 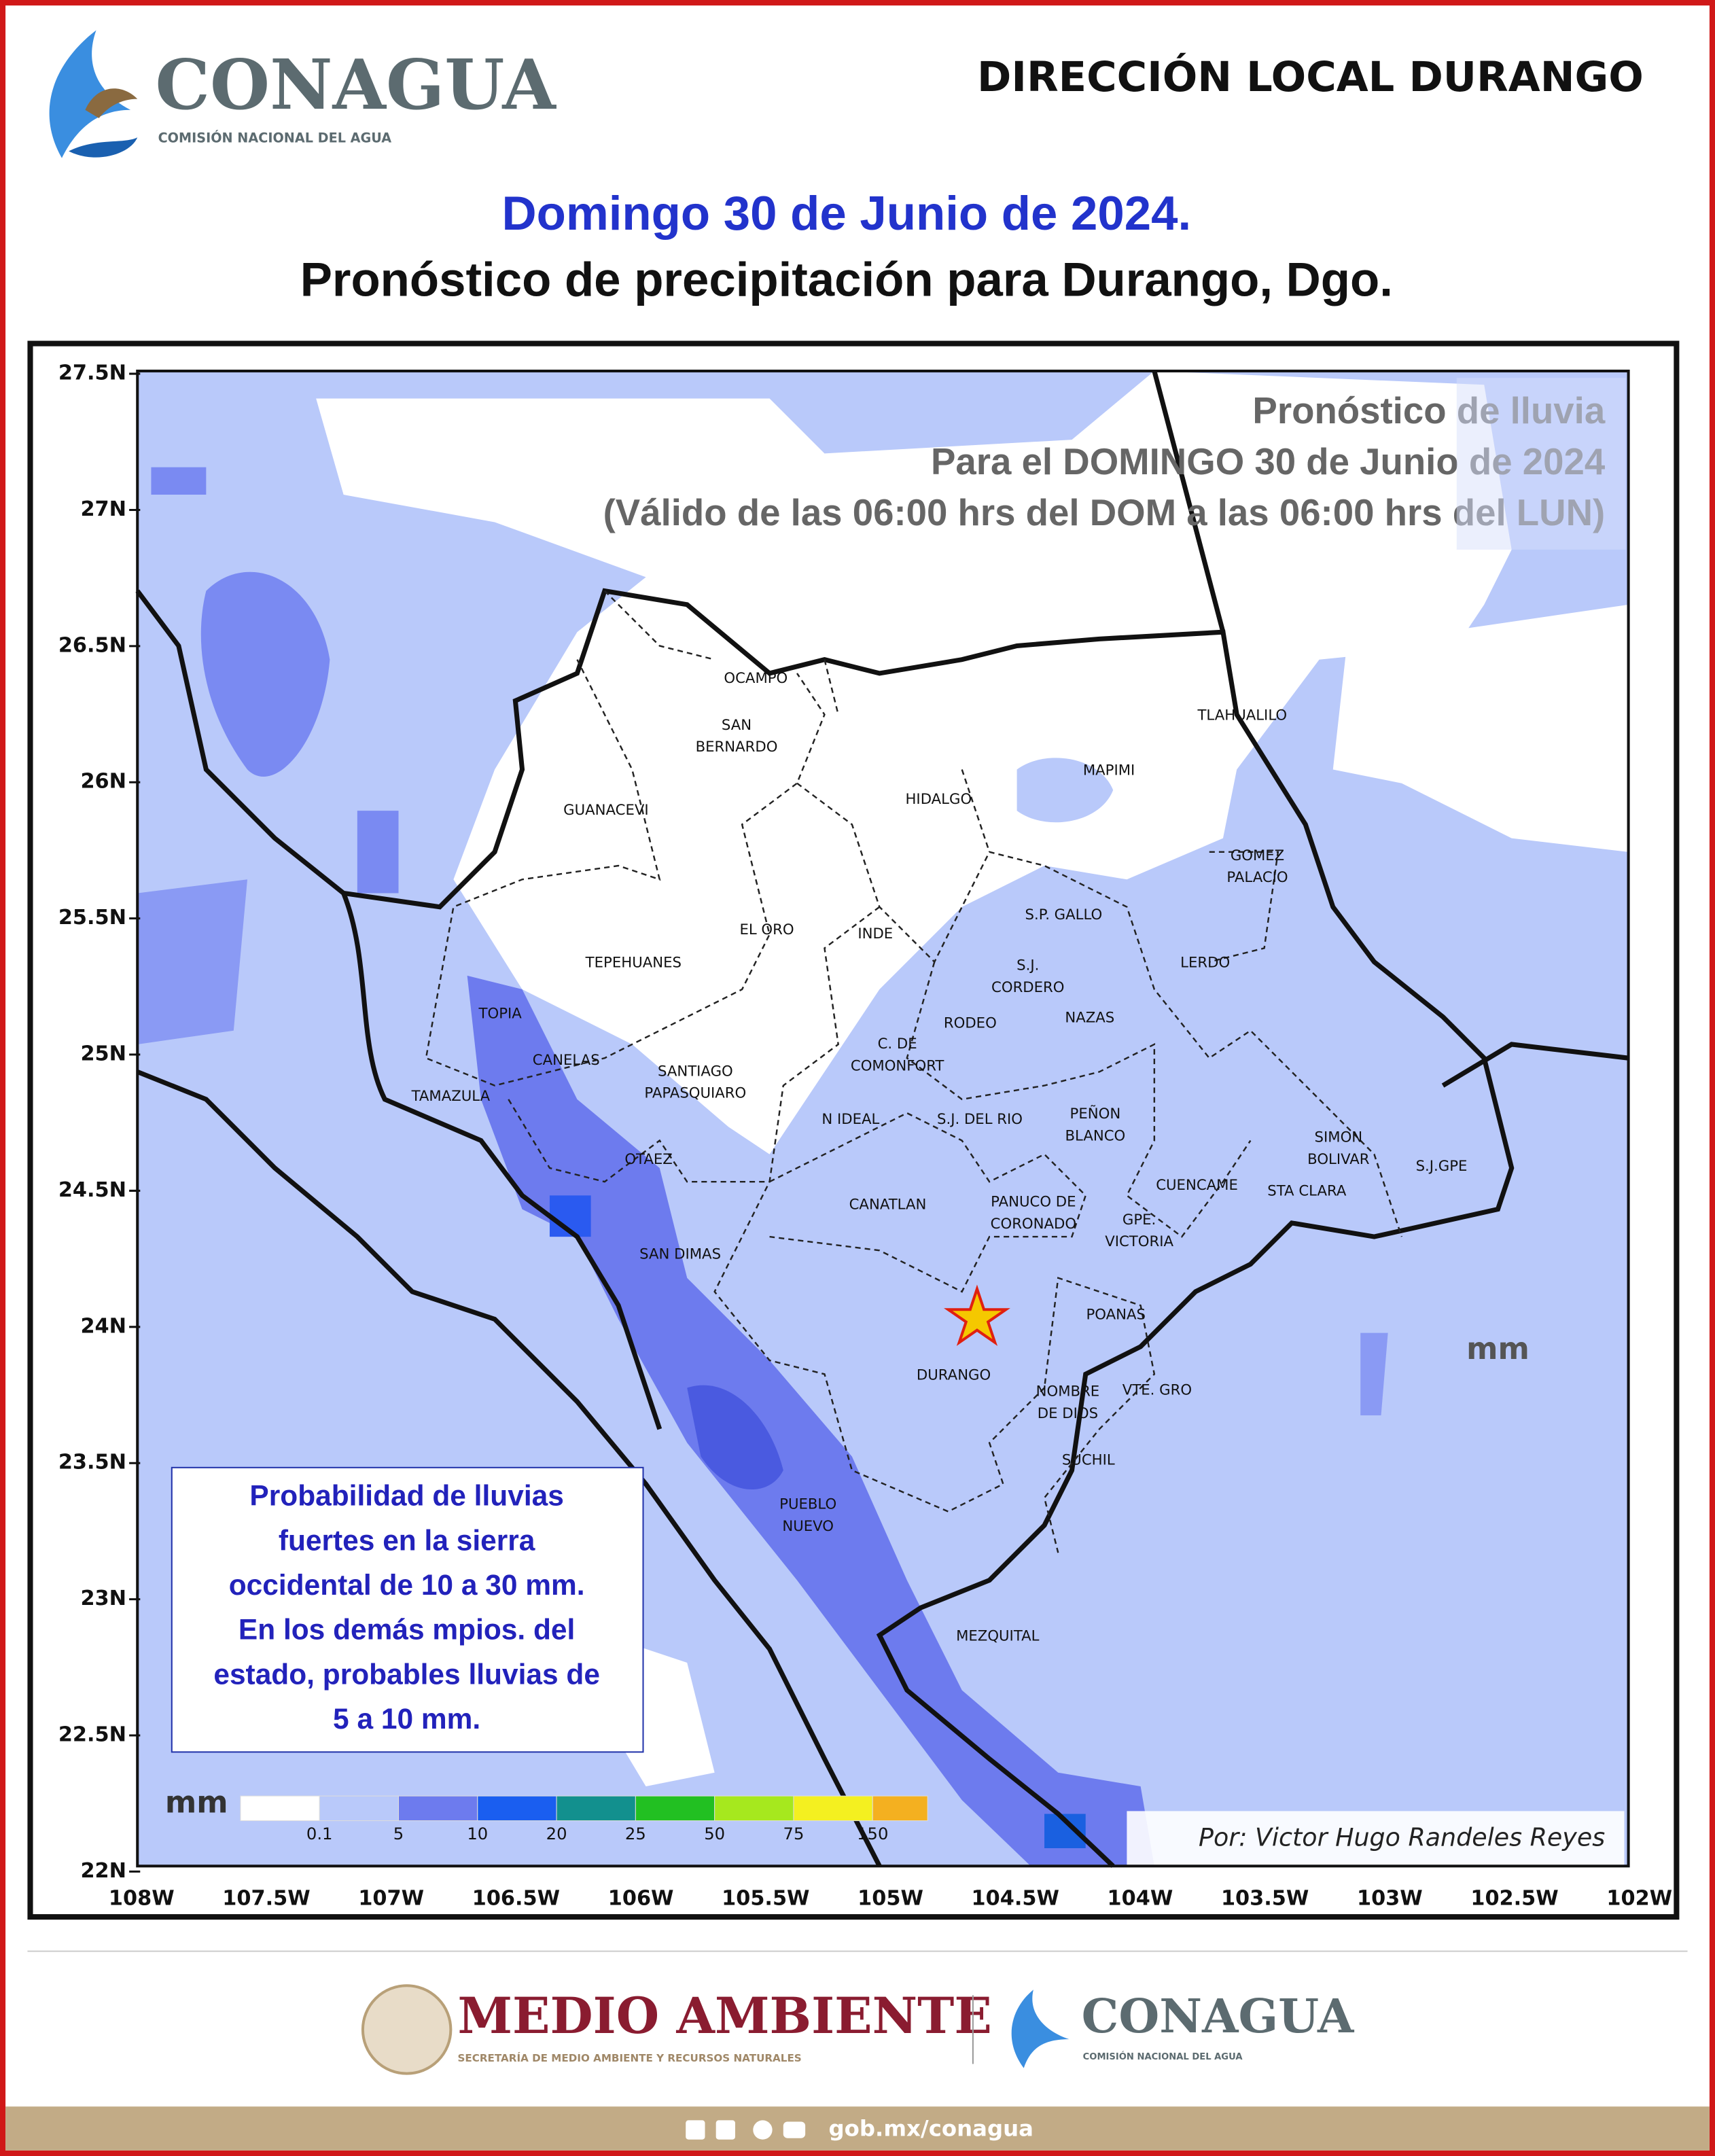 What do you see at coordinates (1109, 771) in the screenshot?
I see `municipality-label: MAPIMI` at bounding box center [1109, 771].